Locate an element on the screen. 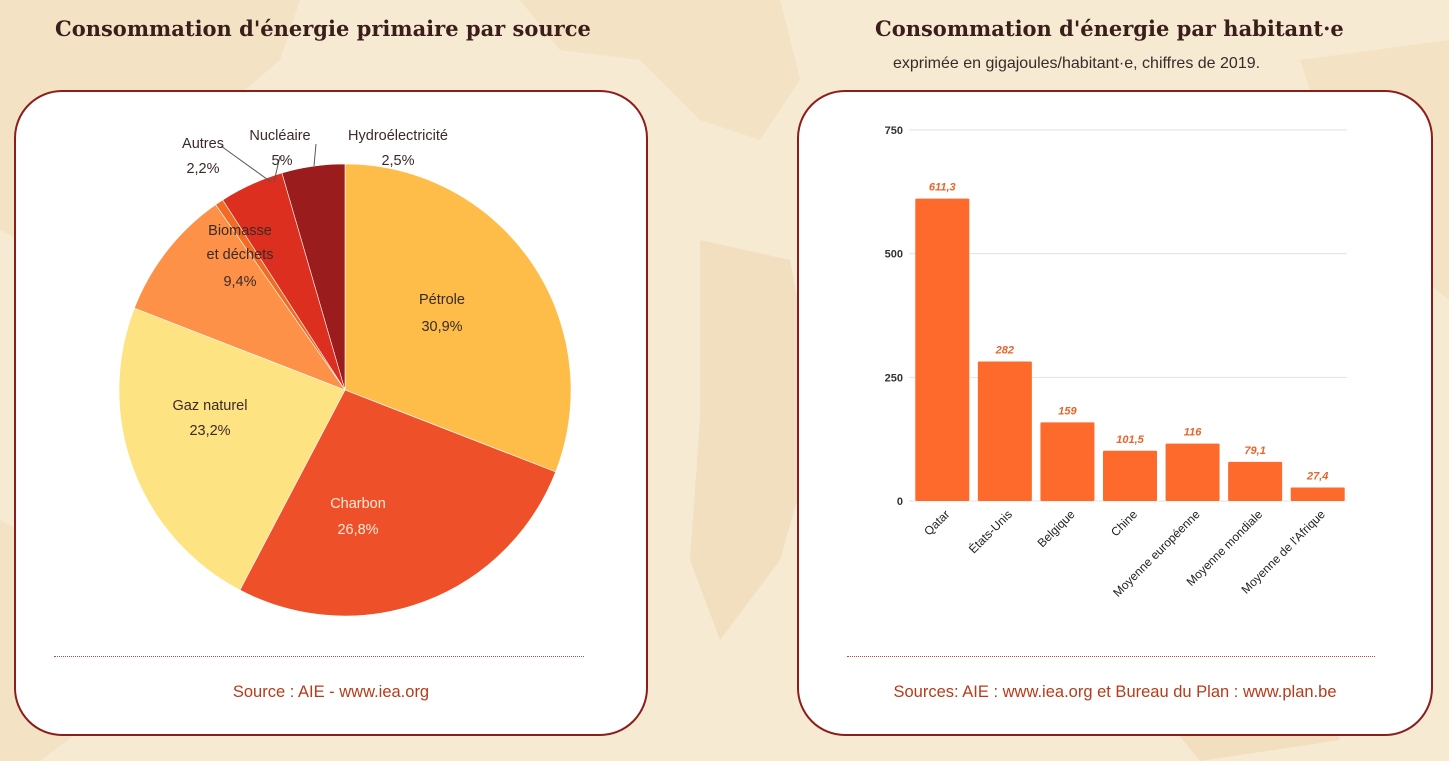 This screenshot has width=1449, height=761. category-label-qatar: Qatar is located at coordinates (936, 522).